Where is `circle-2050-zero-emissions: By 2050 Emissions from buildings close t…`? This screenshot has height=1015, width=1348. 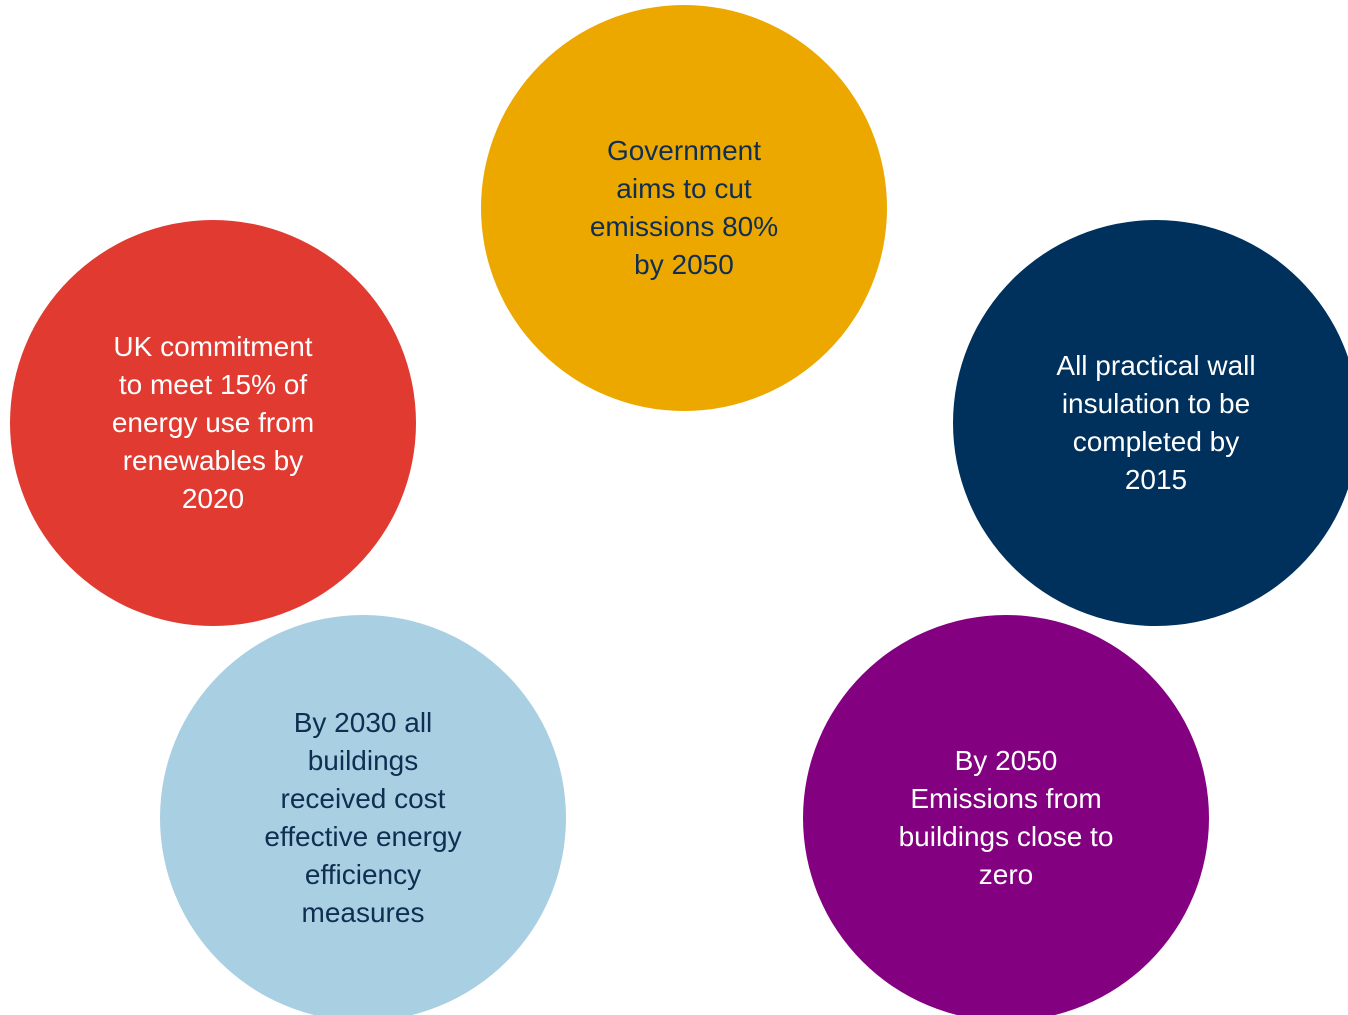
circle-2050-zero-emissions: By 2050 Emissions from buildings close t… is located at coordinates (1006, 815).